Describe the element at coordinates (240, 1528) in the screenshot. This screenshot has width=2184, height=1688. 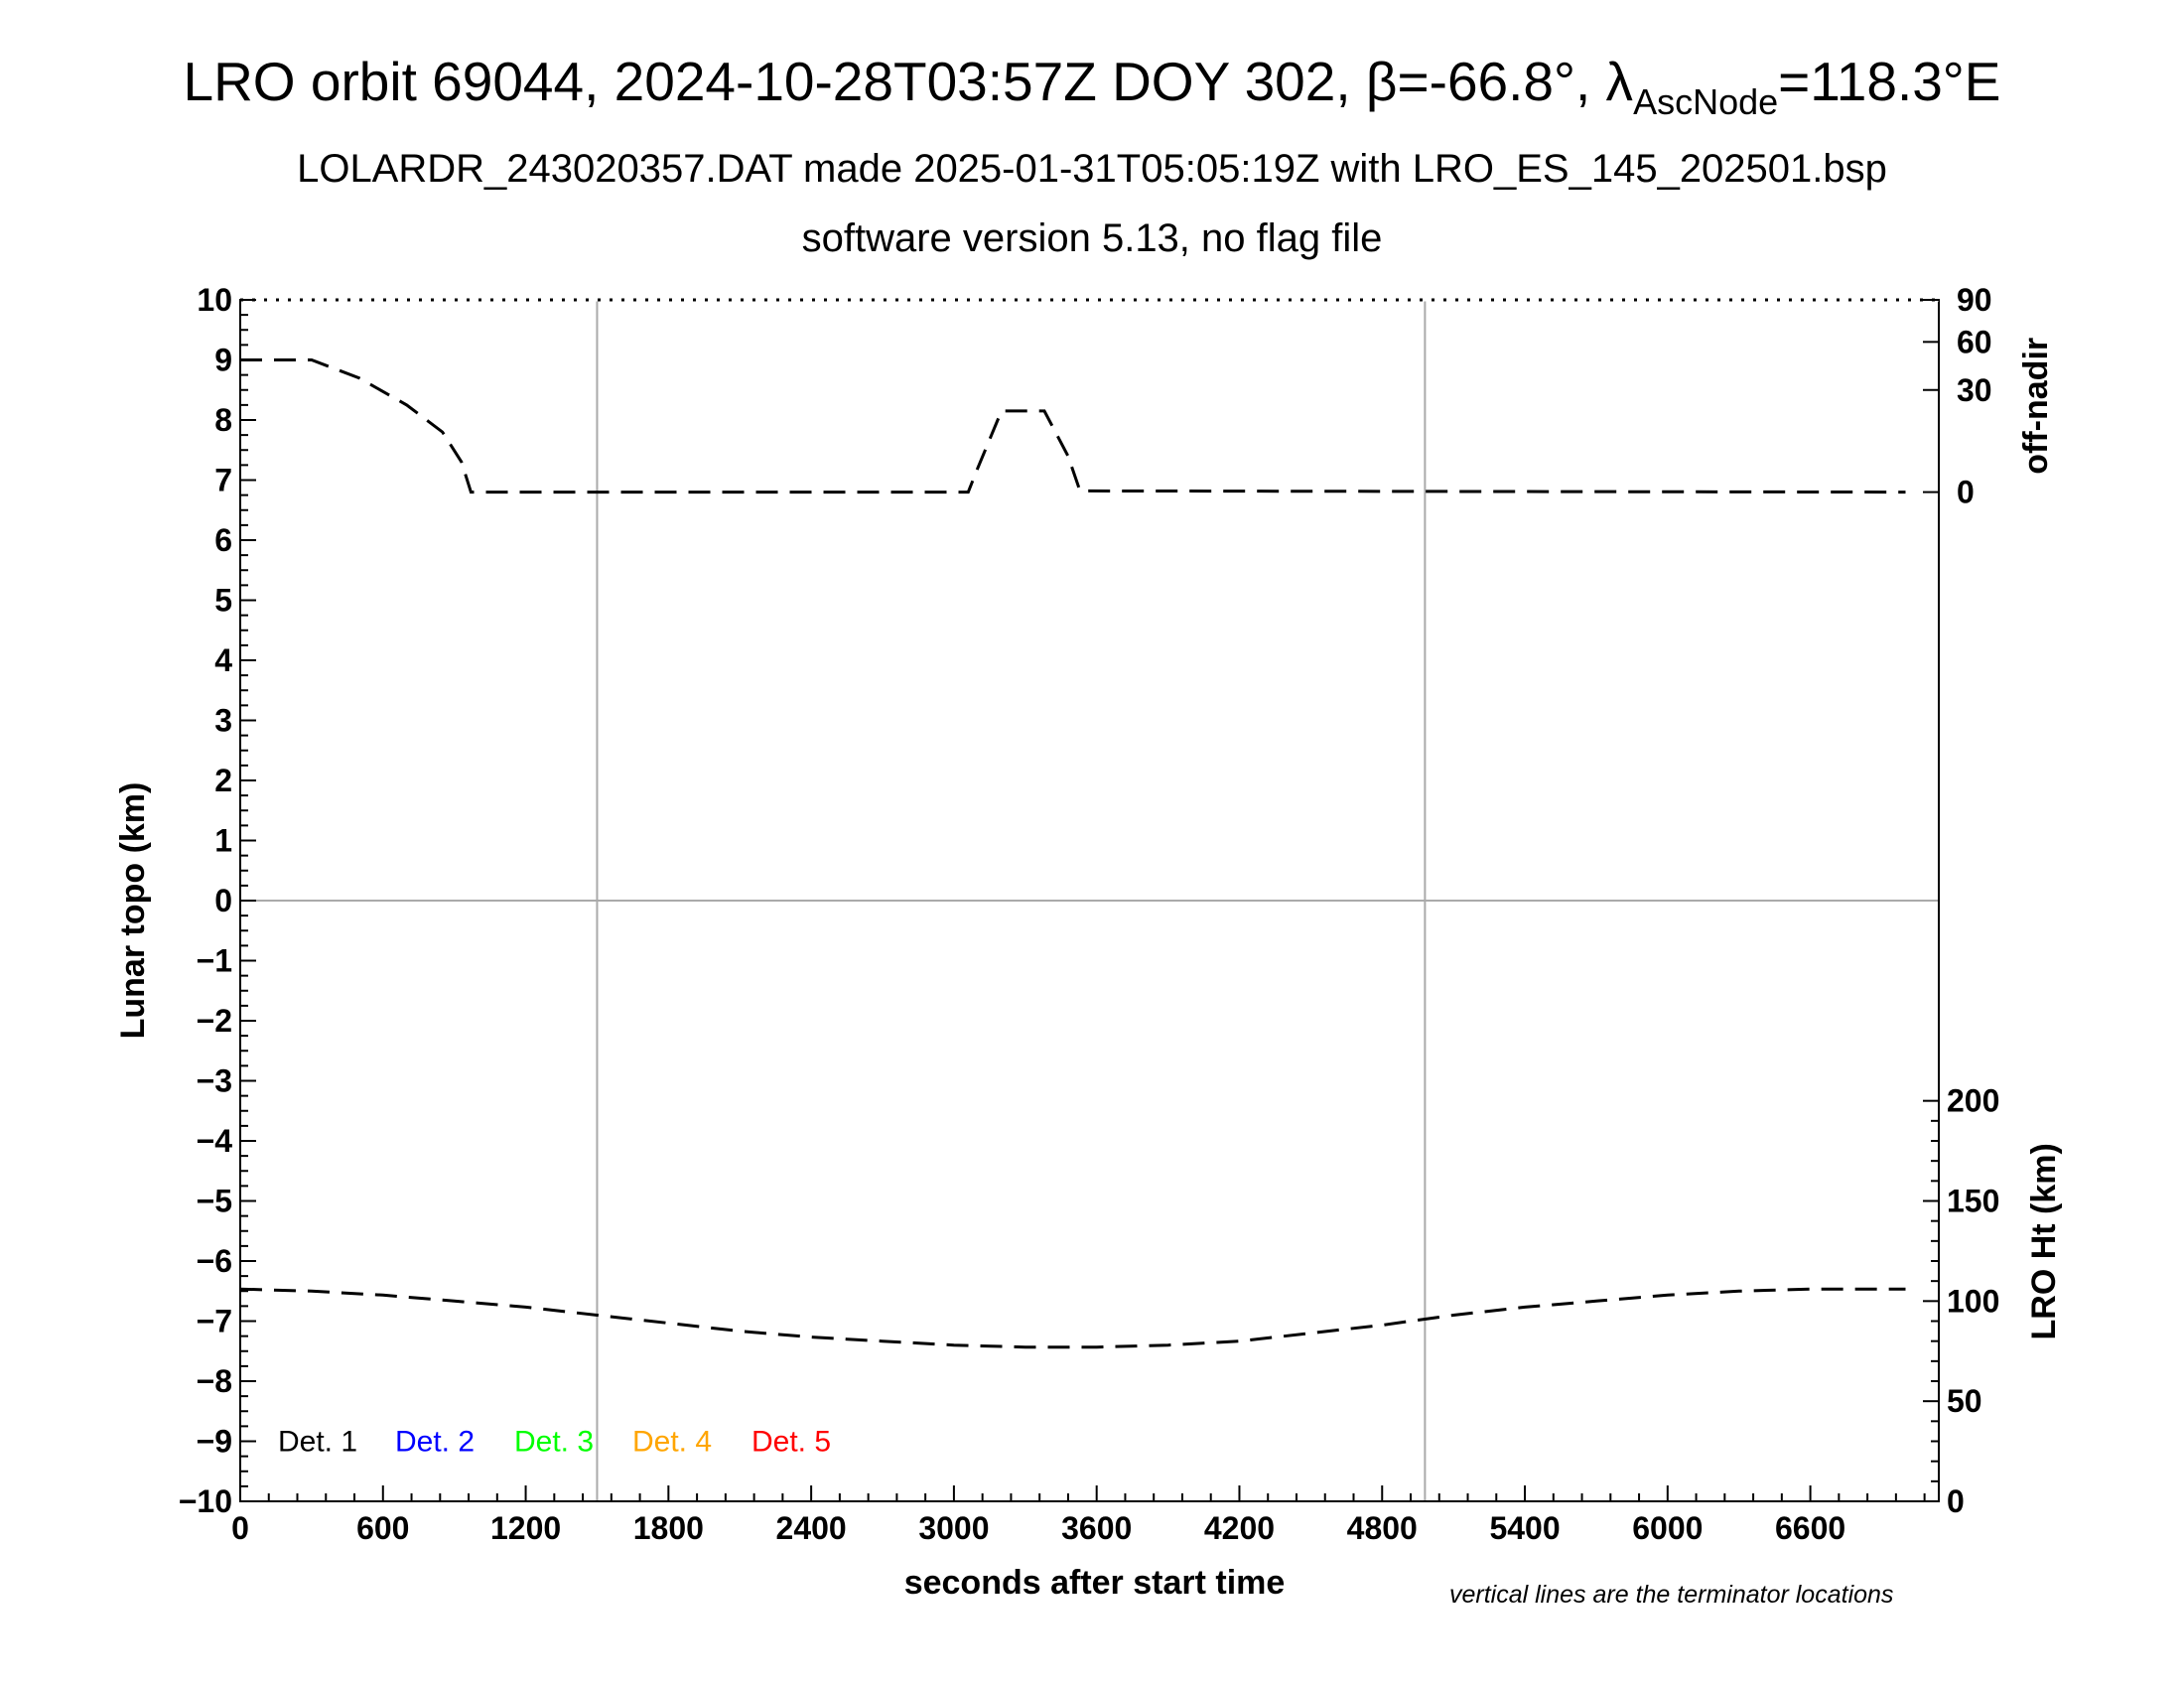
I see `x-tick-label: 0` at that location.